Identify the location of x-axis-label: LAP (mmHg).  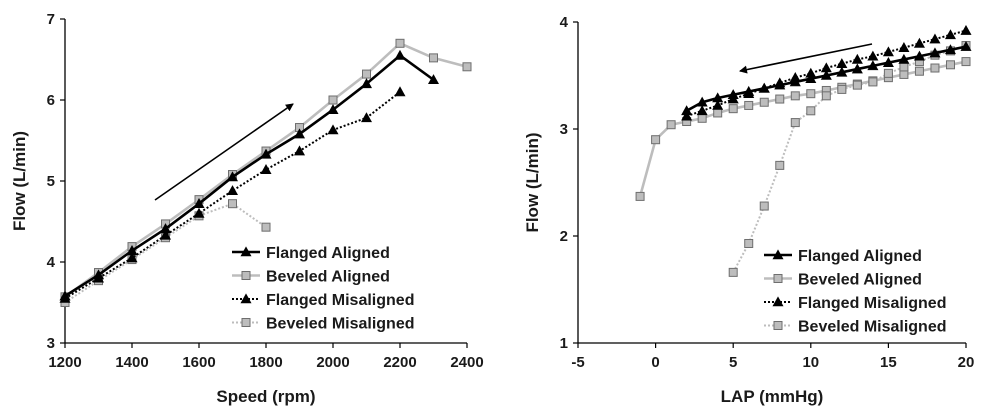
(772, 396).